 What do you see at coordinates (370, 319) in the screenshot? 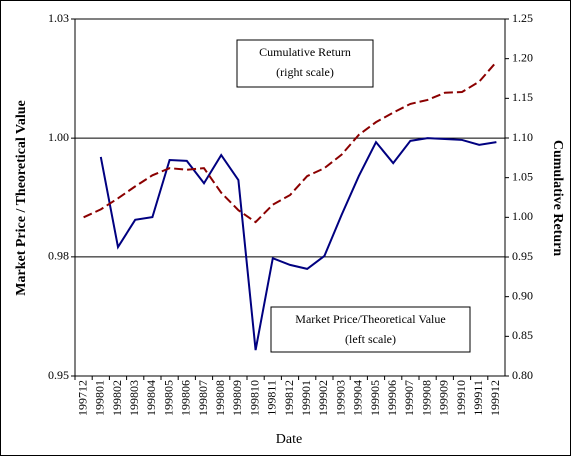
I see `annotation-text: Market Price/Theoretical Value` at bounding box center [370, 319].